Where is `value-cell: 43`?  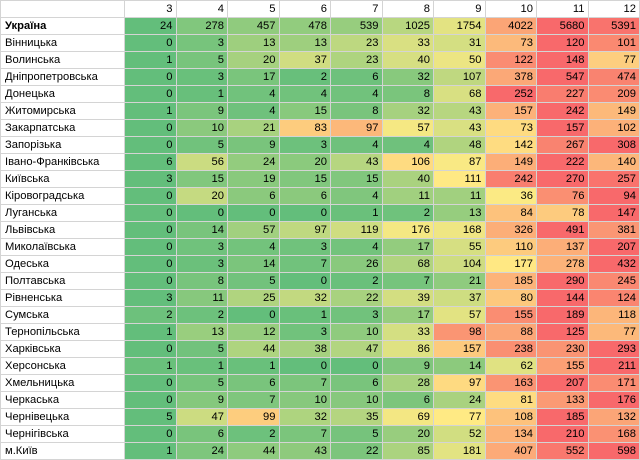
value-cell: 43 is located at coordinates (459, 111).